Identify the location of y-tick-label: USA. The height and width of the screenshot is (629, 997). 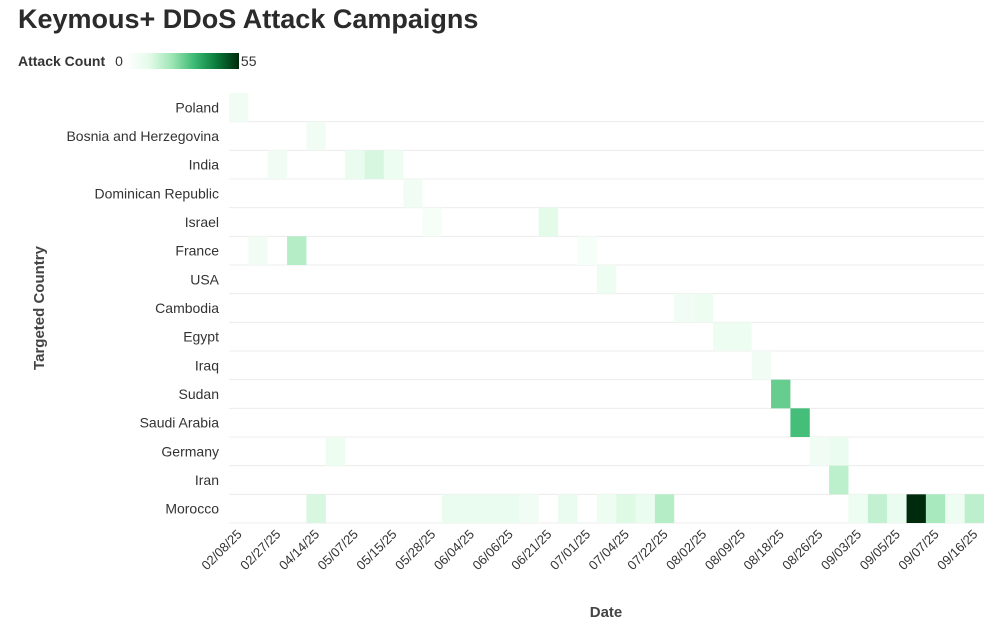
(204, 279).